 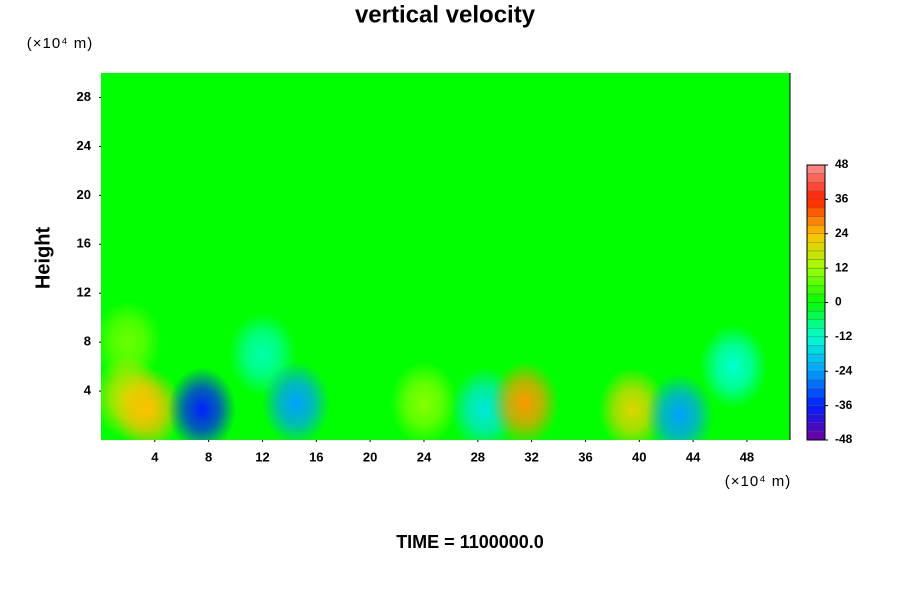 What do you see at coordinates (478, 456) in the screenshot?
I see `x-tick-label: 28` at bounding box center [478, 456].